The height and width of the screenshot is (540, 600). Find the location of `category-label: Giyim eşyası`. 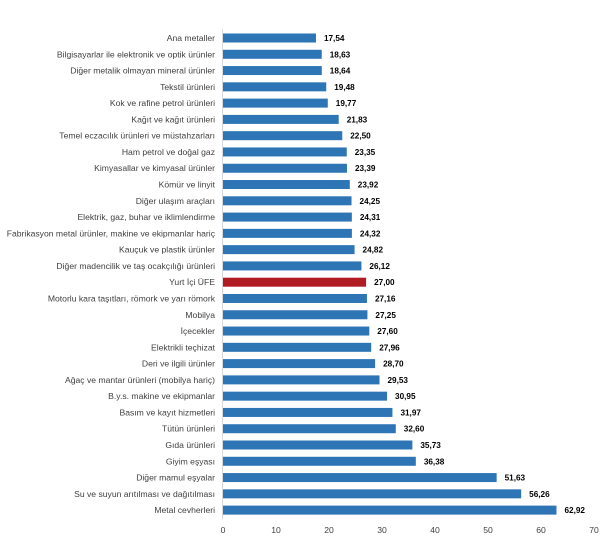

category-label: Giyim eşyası is located at coordinates (190, 461).